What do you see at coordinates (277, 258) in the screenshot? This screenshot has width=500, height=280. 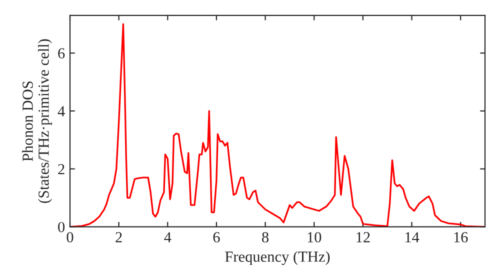 I see `x-axis-title: Frequency (THz)` at bounding box center [277, 258].